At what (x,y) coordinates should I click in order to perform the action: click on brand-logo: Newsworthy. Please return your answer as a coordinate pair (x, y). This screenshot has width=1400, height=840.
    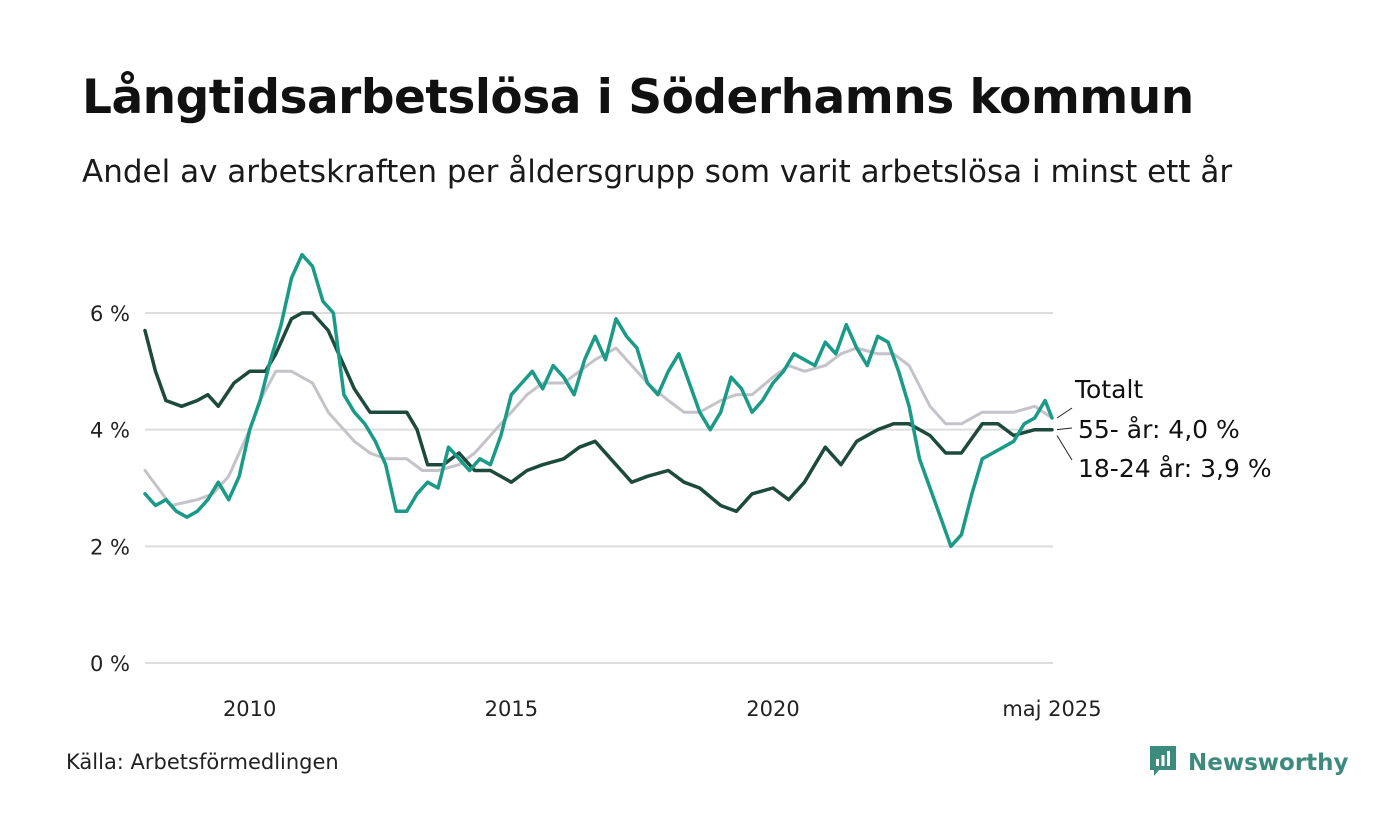
    Looking at the image, I should click on (1248, 763).